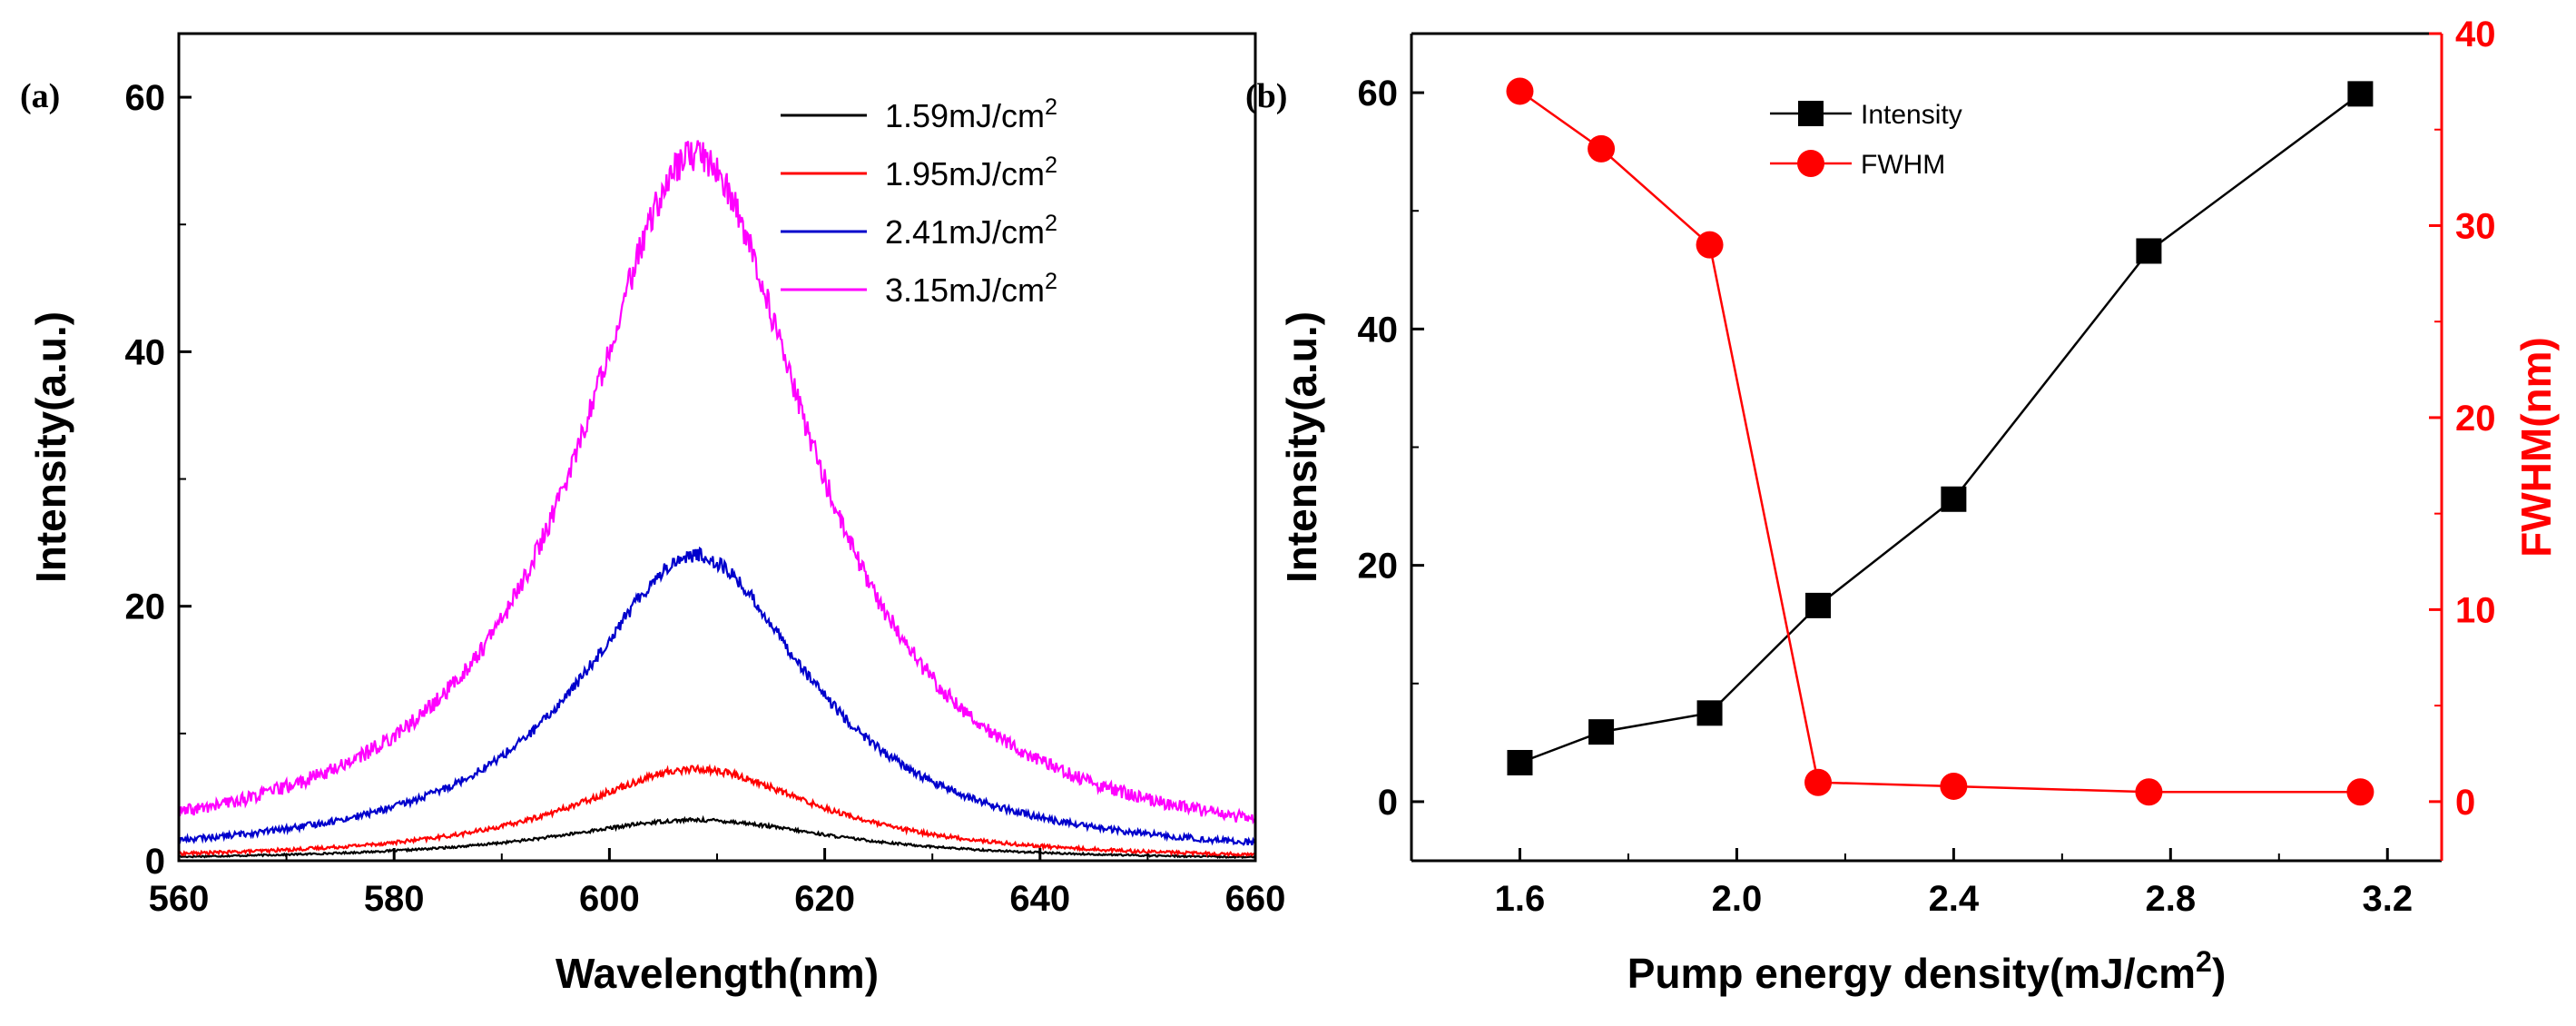  Describe the element at coordinates (1255, 899) in the screenshot. I see `x-tick-label: 660` at that location.